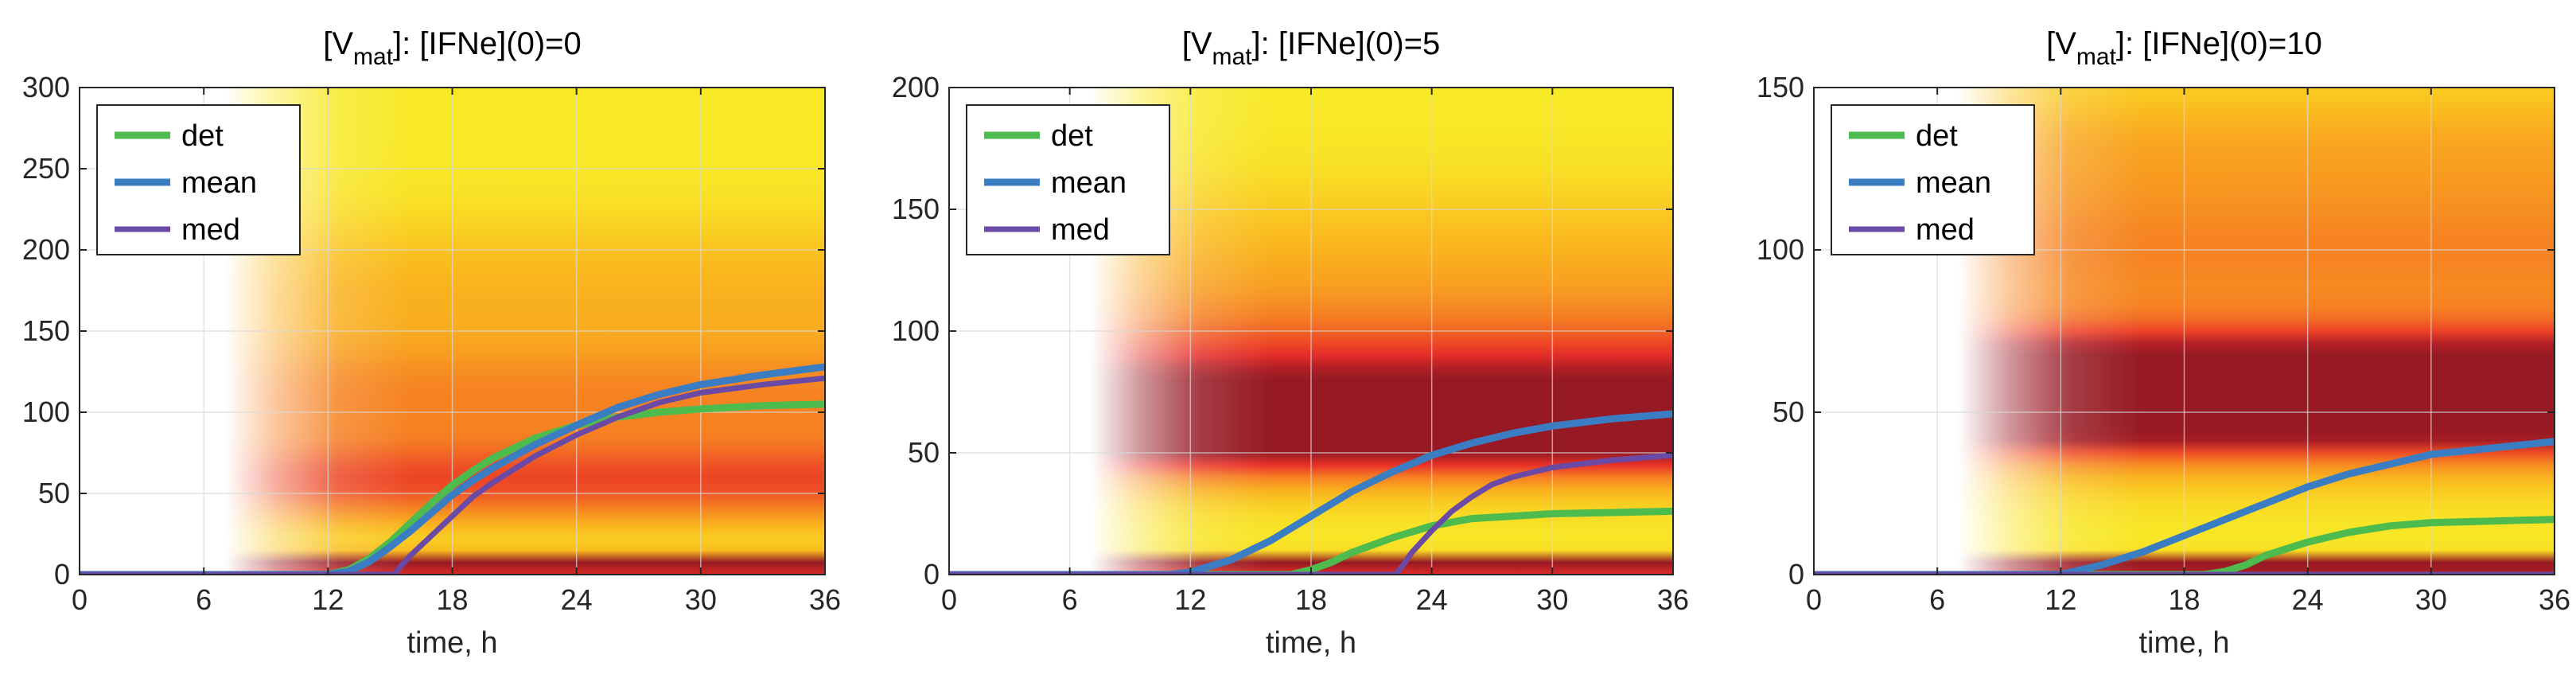 This screenshot has width=2576, height=686. What do you see at coordinates (1311, 541) in the screenshot?
I see `series-line-det` at bounding box center [1311, 541].